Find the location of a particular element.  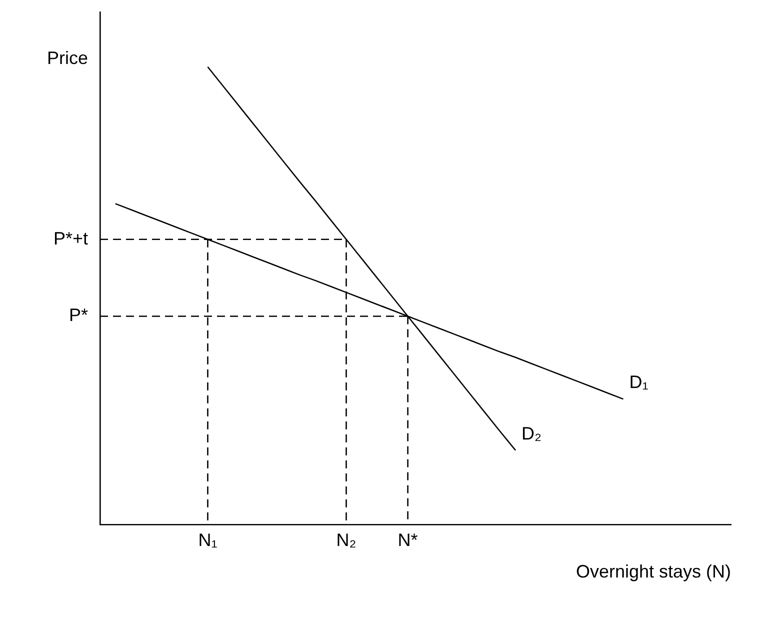

series-label: D₁ is located at coordinates (638, 382).